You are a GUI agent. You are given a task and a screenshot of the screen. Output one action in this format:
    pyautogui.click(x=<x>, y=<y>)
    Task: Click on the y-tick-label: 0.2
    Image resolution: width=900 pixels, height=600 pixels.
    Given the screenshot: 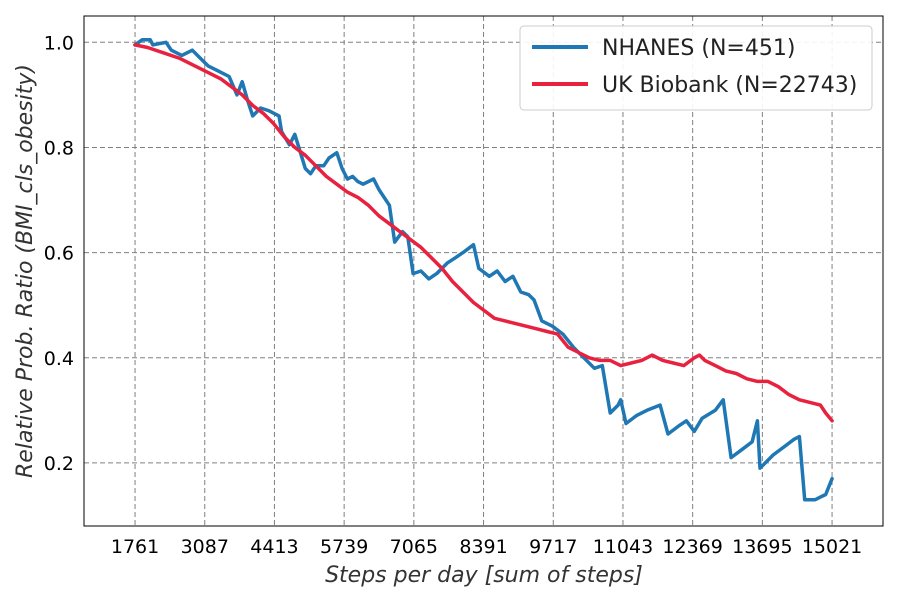 What is the action you would take?
    pyautogui.click(x=59, y=464)
    